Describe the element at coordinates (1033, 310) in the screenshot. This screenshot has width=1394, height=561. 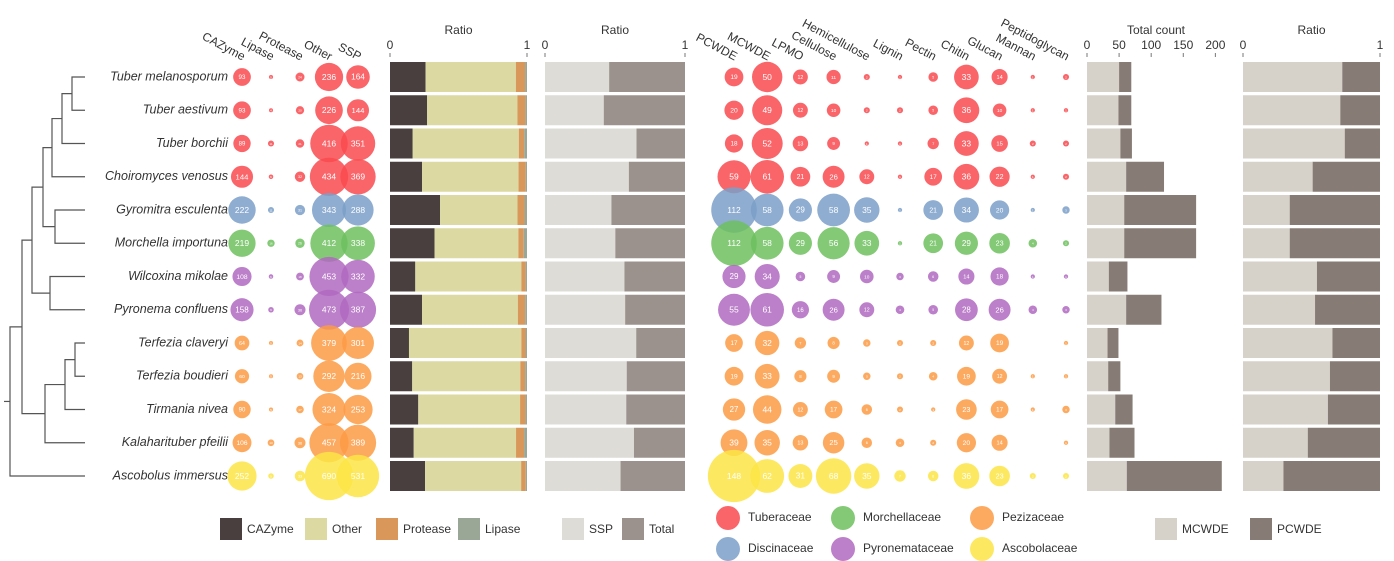
I see `bubble-label: 4` at that location.